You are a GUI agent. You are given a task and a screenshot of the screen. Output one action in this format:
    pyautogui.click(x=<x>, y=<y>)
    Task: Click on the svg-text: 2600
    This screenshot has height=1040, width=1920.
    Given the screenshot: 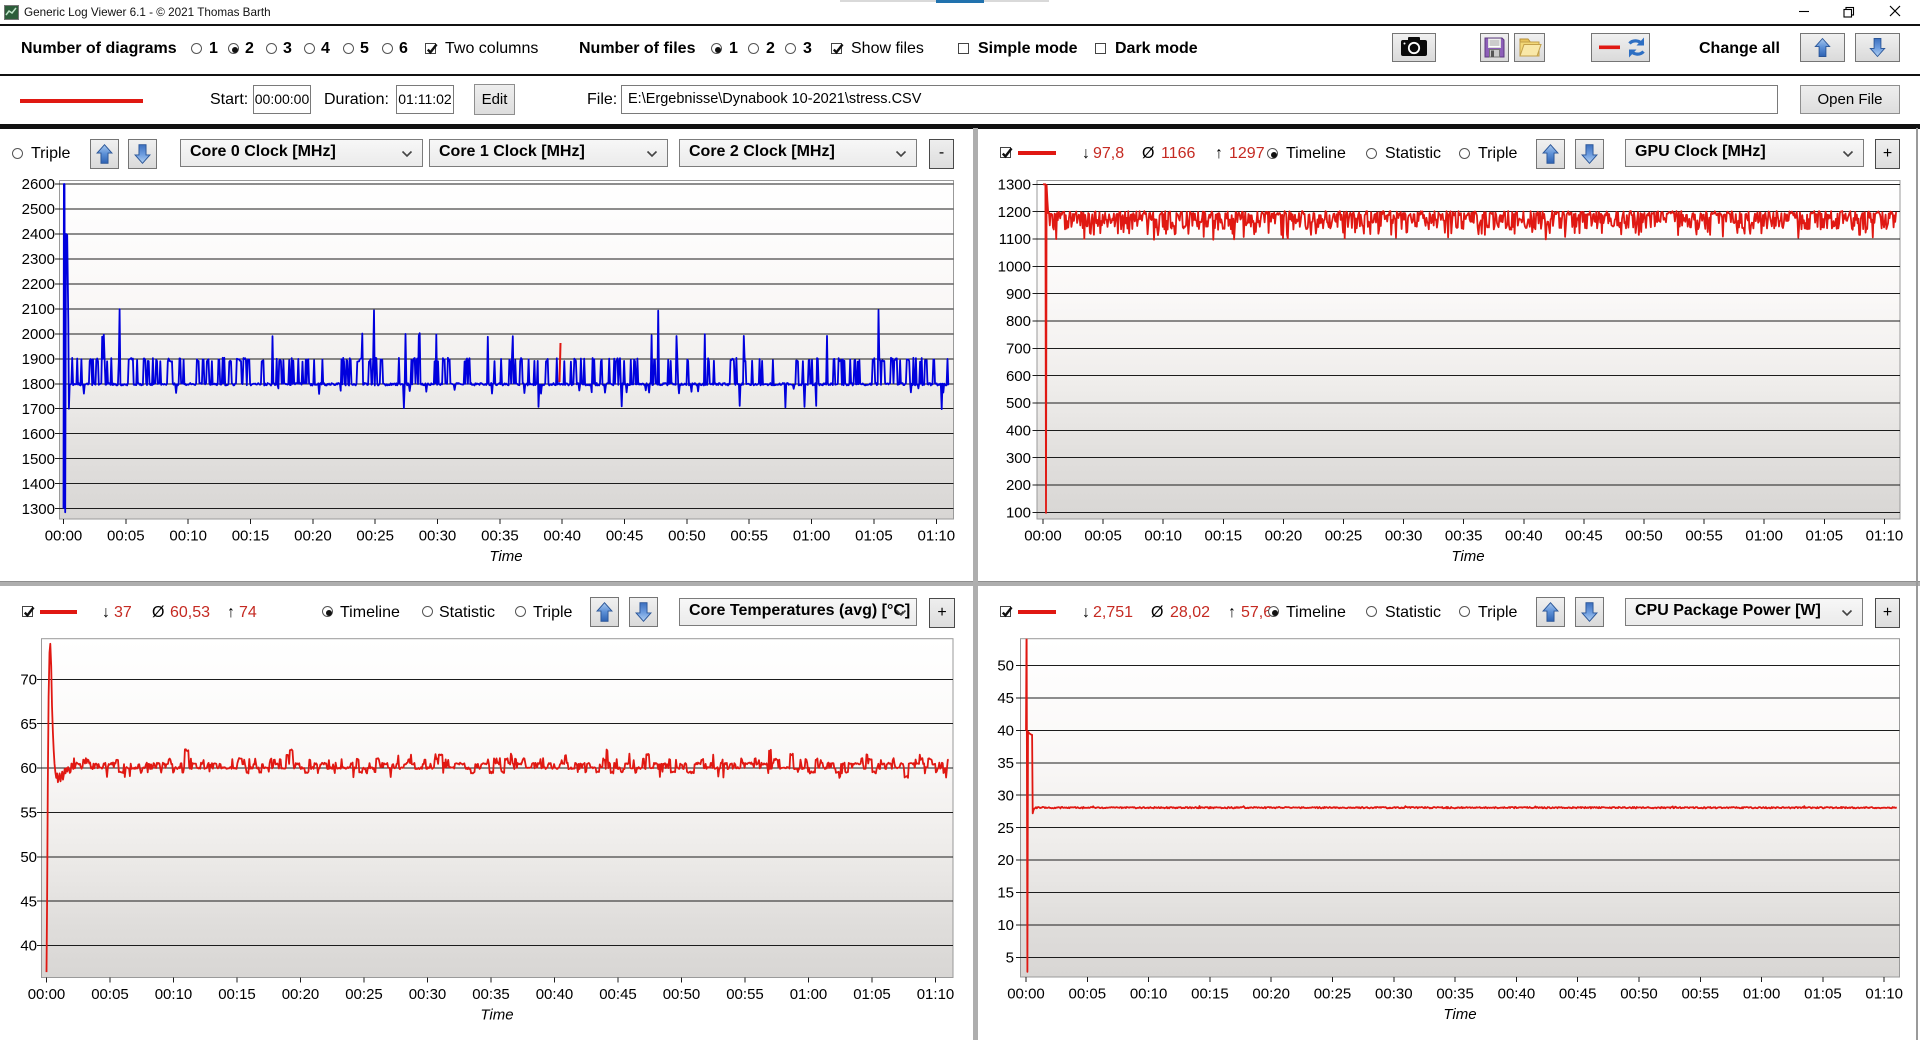 What is the action you would take?
    pyautogui.click(x=38, y=184)
    